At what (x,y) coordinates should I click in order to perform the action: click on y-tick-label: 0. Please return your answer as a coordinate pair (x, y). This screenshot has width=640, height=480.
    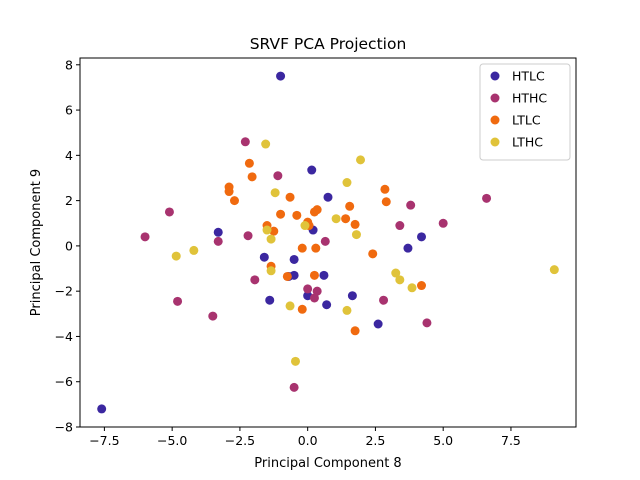
    Looking at the image, I should click on (69, 245).